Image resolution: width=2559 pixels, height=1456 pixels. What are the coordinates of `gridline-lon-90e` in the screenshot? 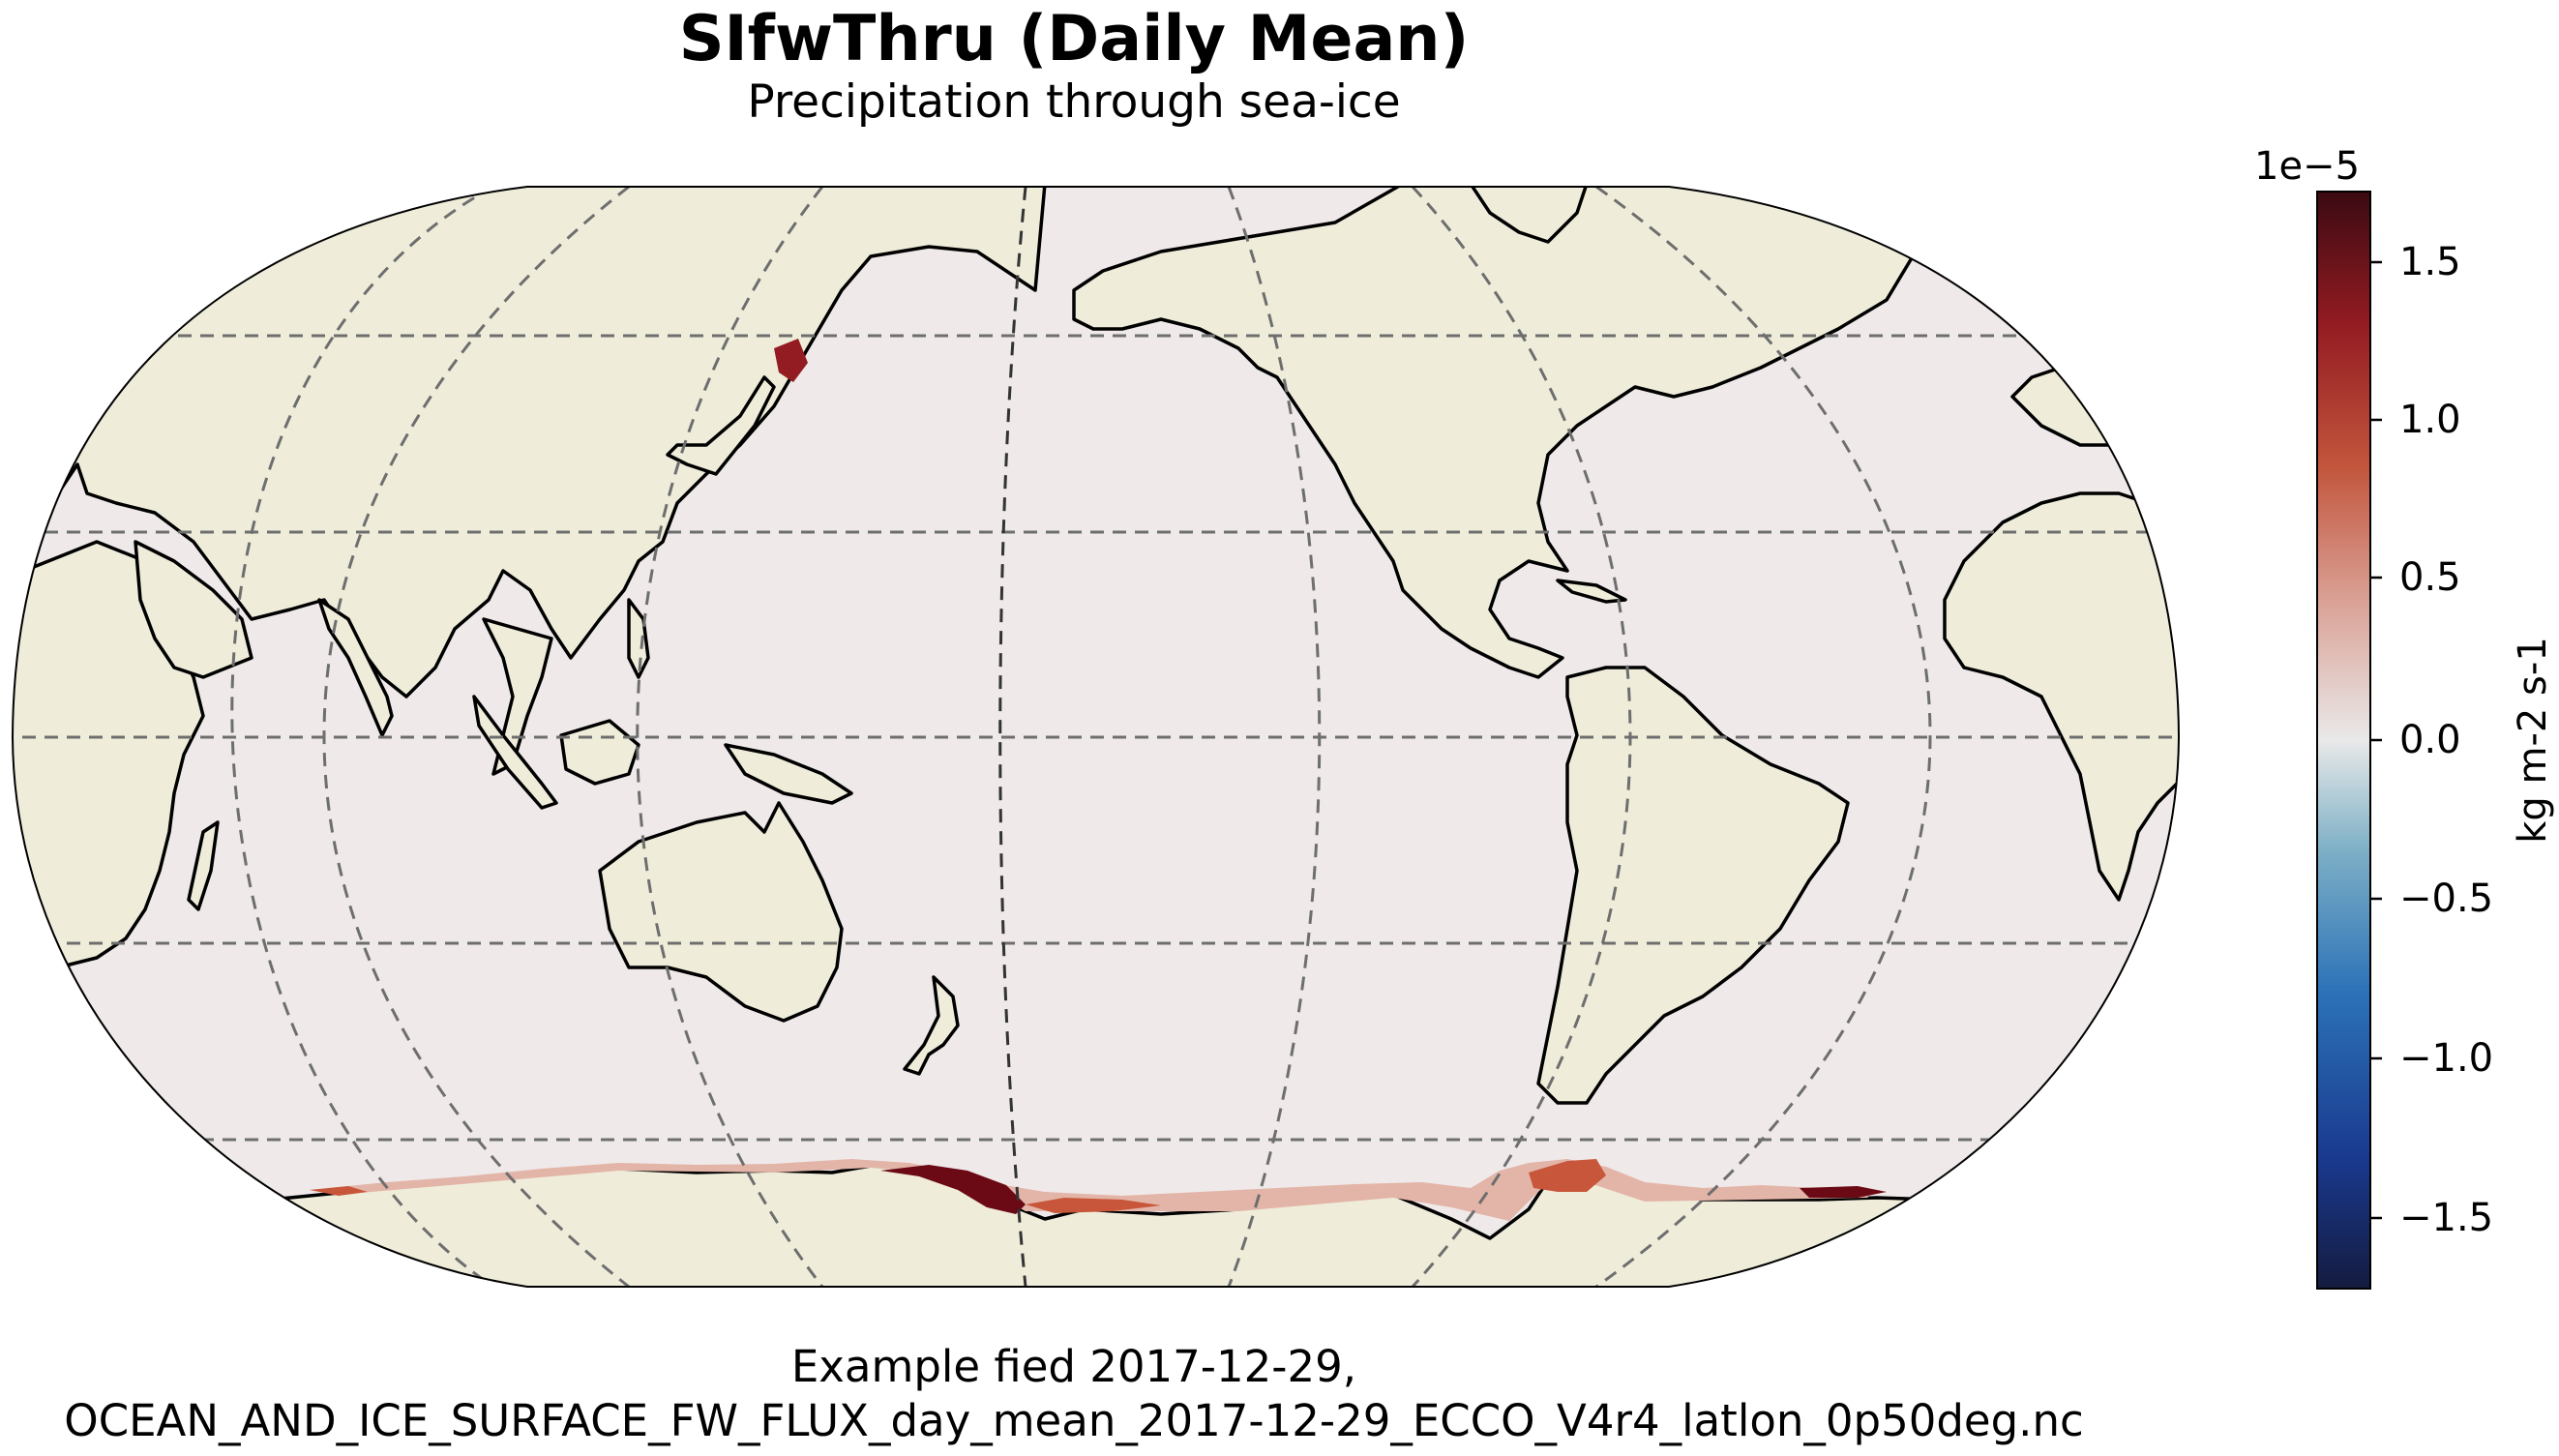 It's located at (362, 737).